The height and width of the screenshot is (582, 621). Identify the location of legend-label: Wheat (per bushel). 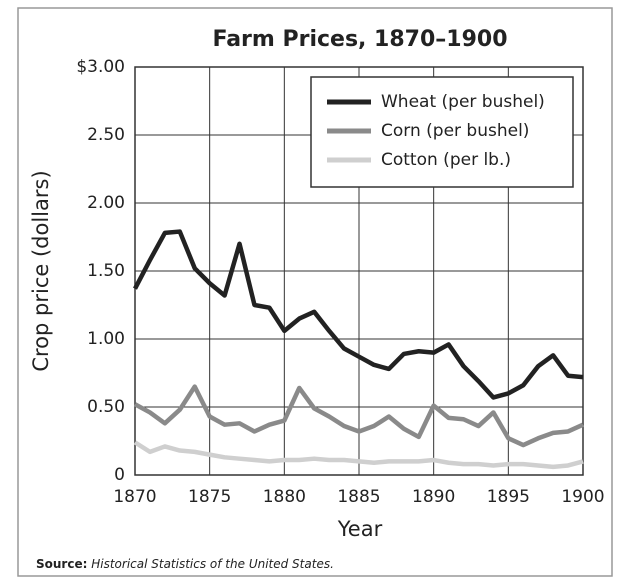
(463, 102).